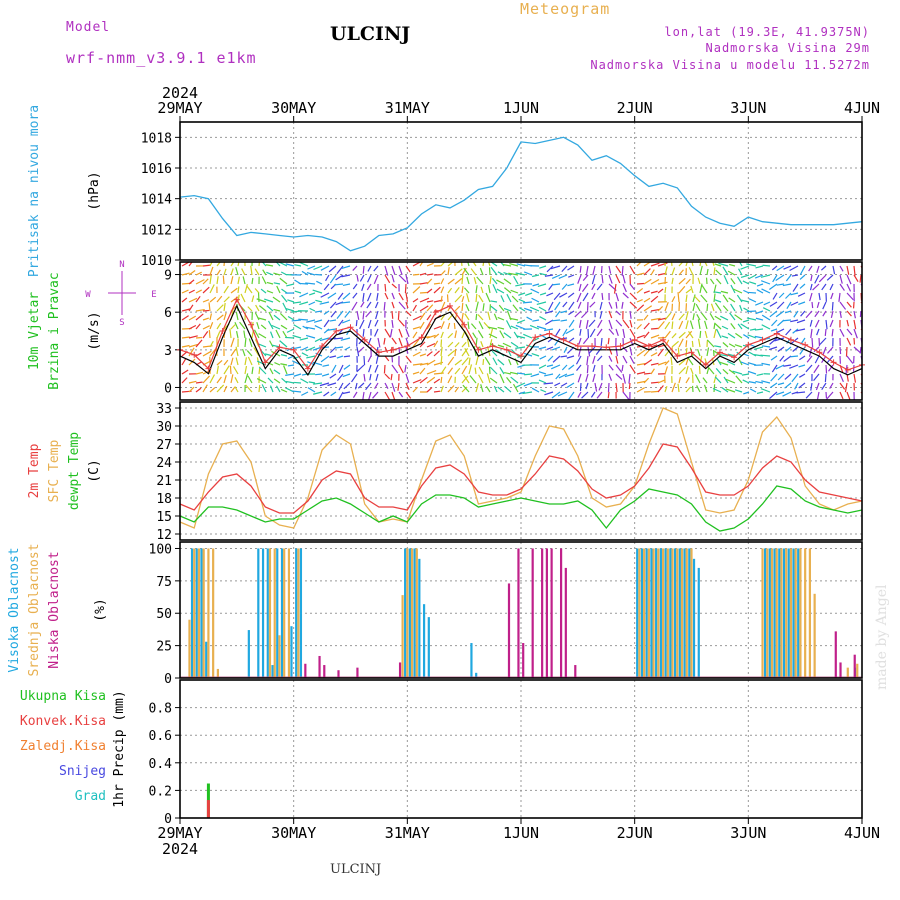 Image resolution: width=900 pixels, height=900 pixels. What do you see at coordinates (161, 764) in the screenshot?
I see `y-tick-label: 0.4` at bounding box center [161, 764].